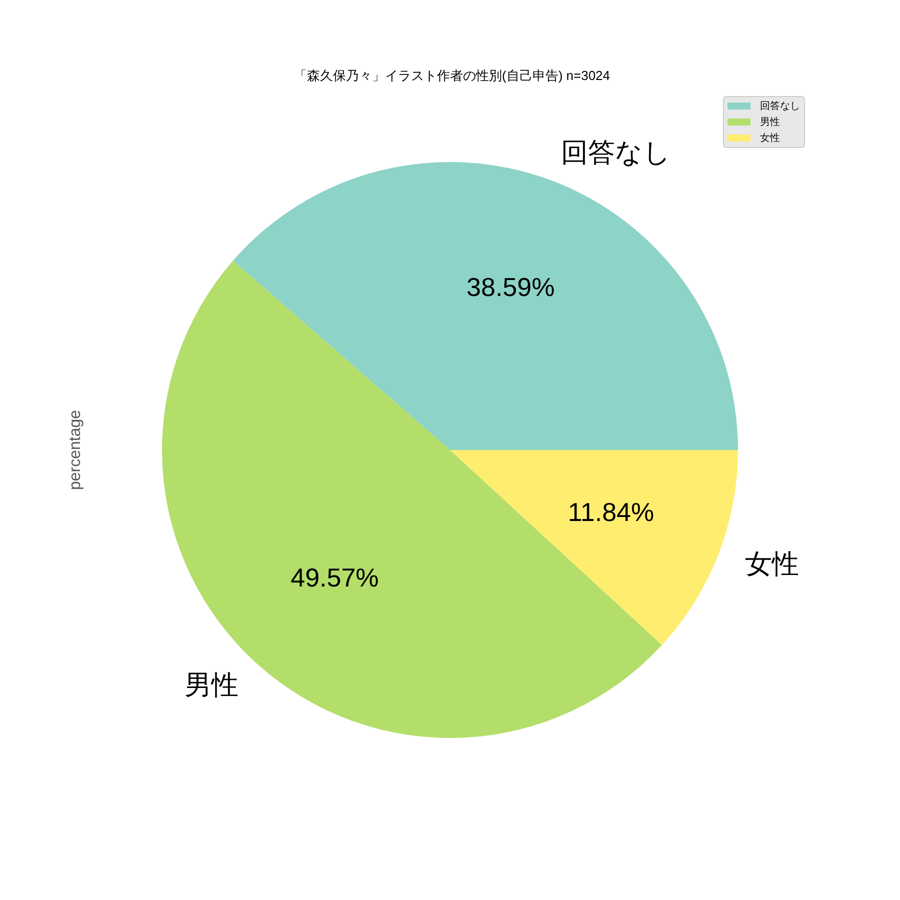 The image size is (900, 900). Describe the element at coordinates (772, 564) in the screenshot. I see `slice-label: 女性` at that location.